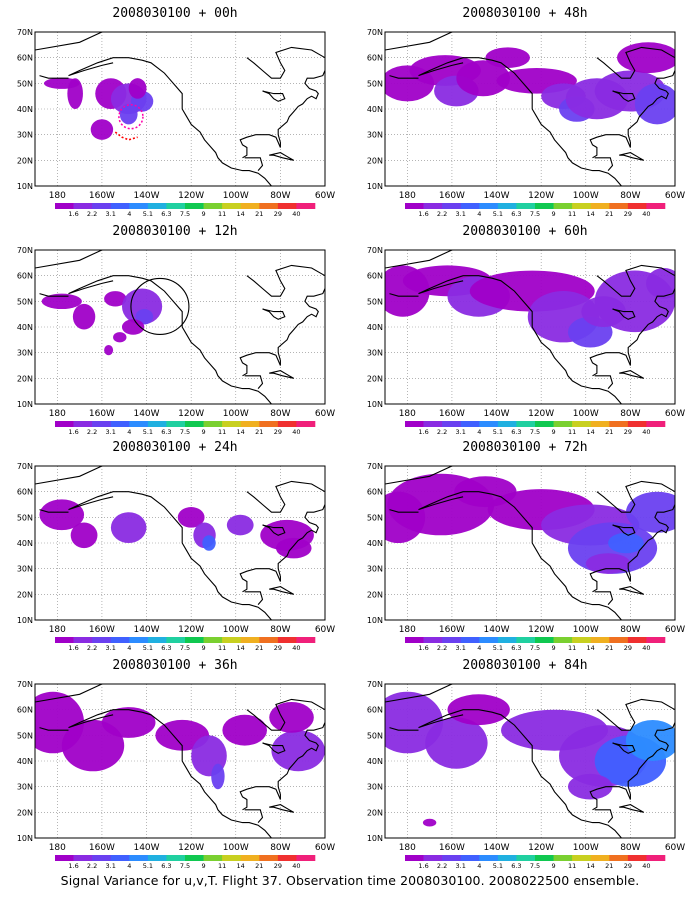 This screenshot has width=700, height=900. Describe the element at coordinates (92, 648) in the screenshot. I see `colorbar-label: 2.2` at that location.